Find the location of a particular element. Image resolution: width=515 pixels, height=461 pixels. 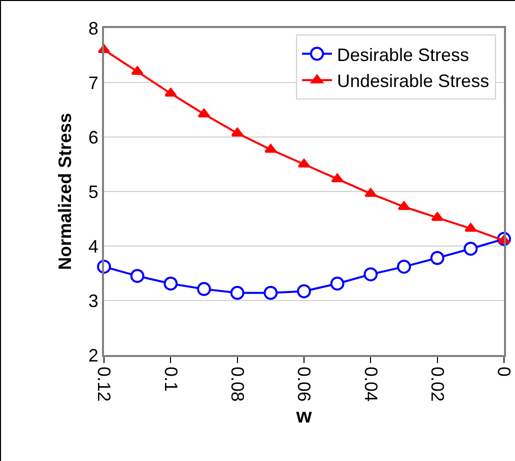

x-tick-label: 0.08 is located at coordinates (237, 384).